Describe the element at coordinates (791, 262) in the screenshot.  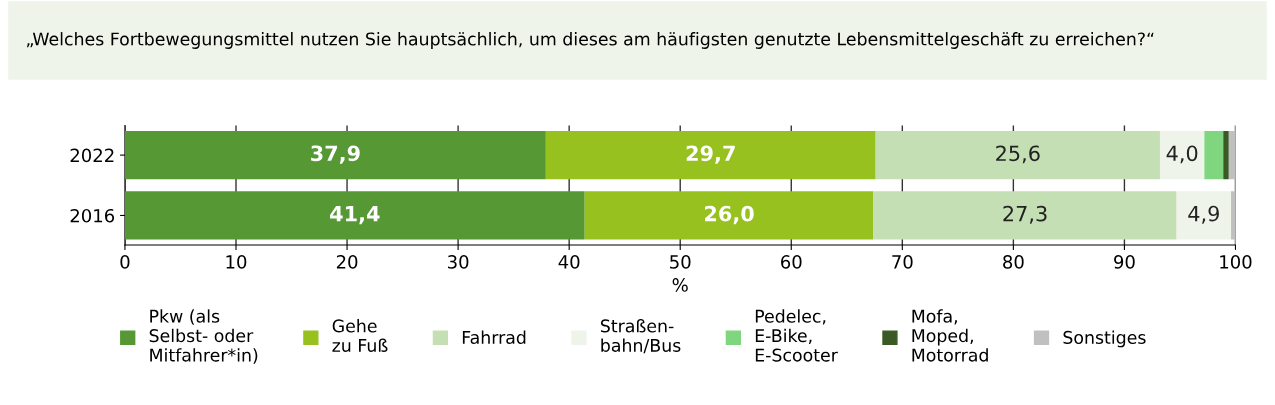
I see `x-tick-label: 60` at that location.